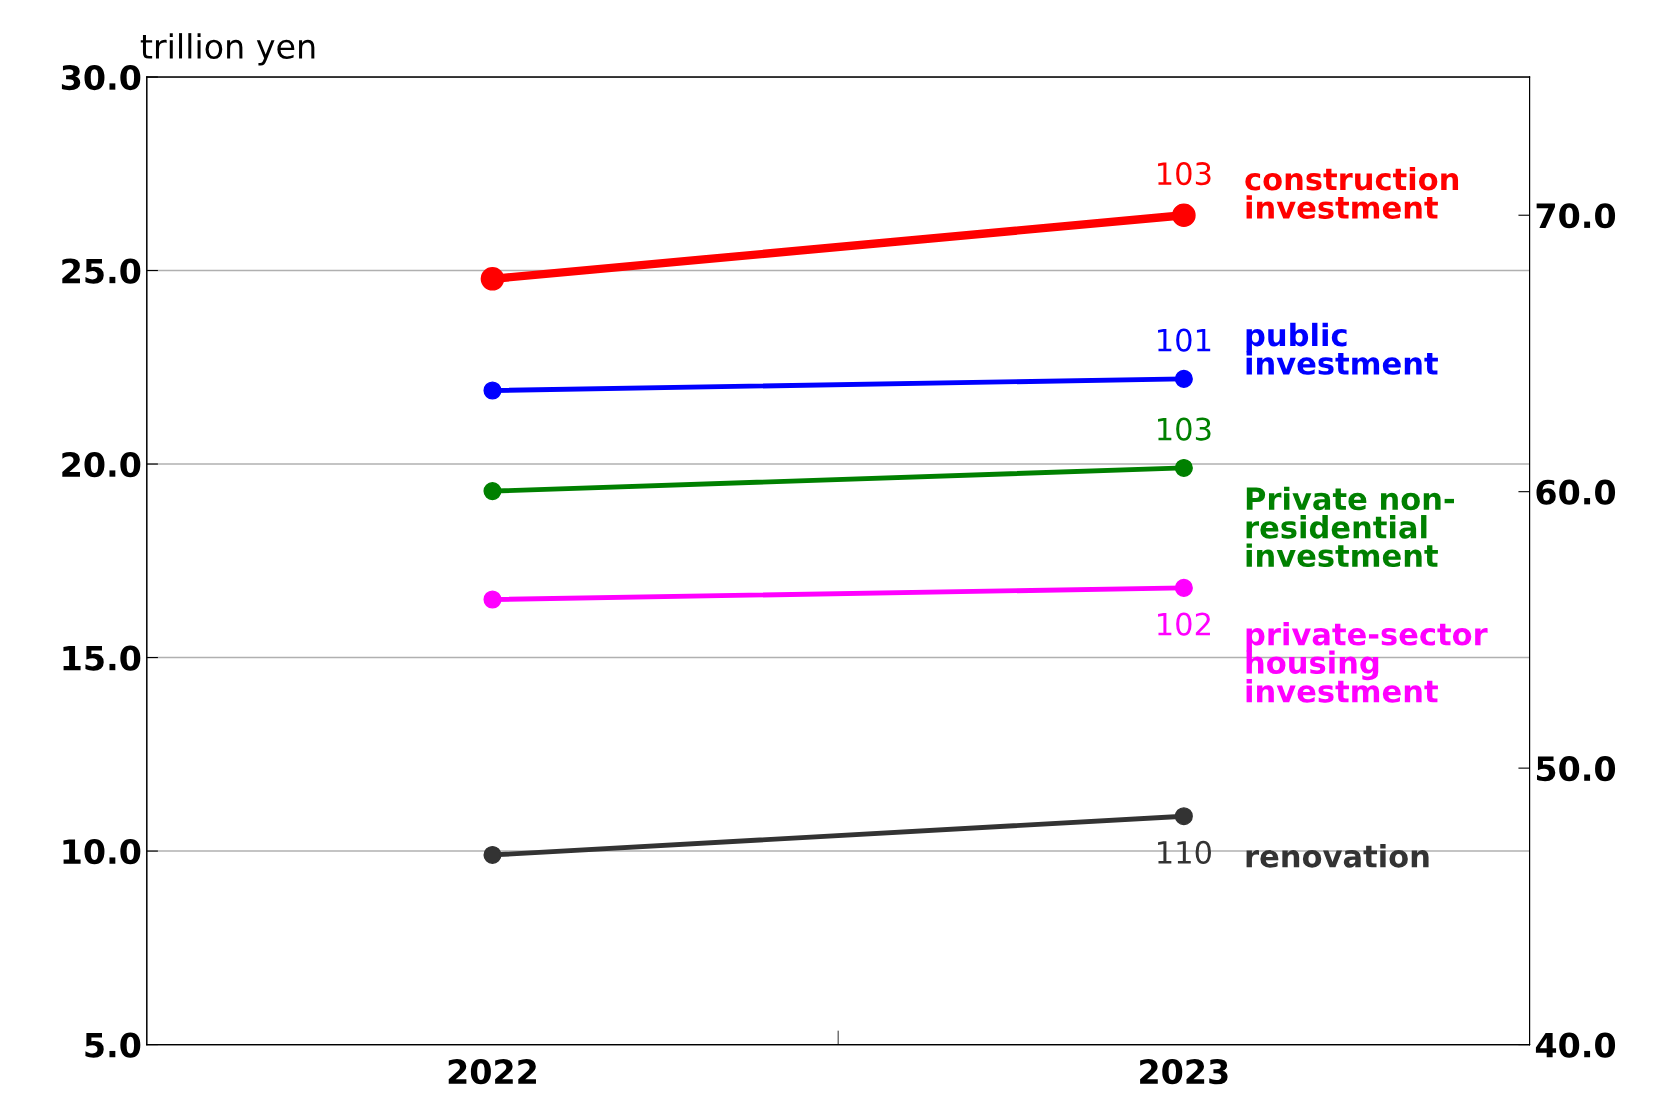 This screenshot has height=1116, width=1668. I want to click on y-tick-label: 25.0, so click(101, 271).